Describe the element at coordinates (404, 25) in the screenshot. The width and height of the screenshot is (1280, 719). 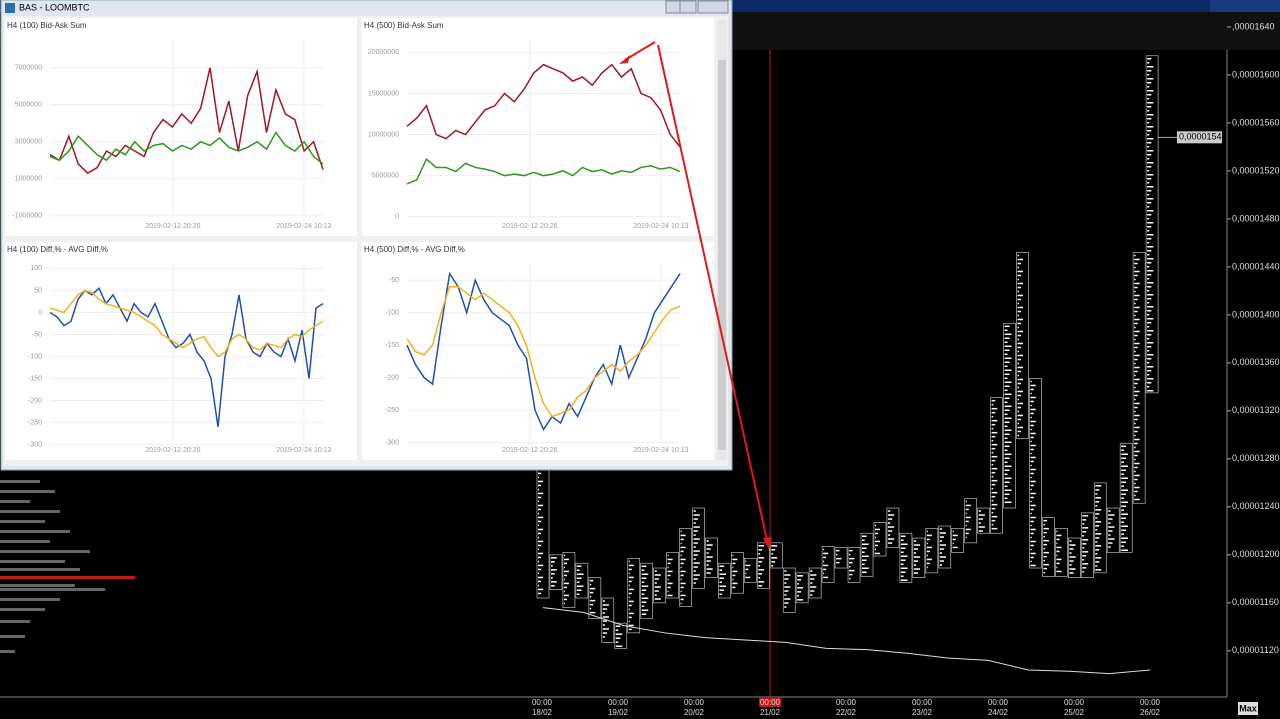
I see `panel-title: H4 (500) Bid-Ask Sum` at that location.